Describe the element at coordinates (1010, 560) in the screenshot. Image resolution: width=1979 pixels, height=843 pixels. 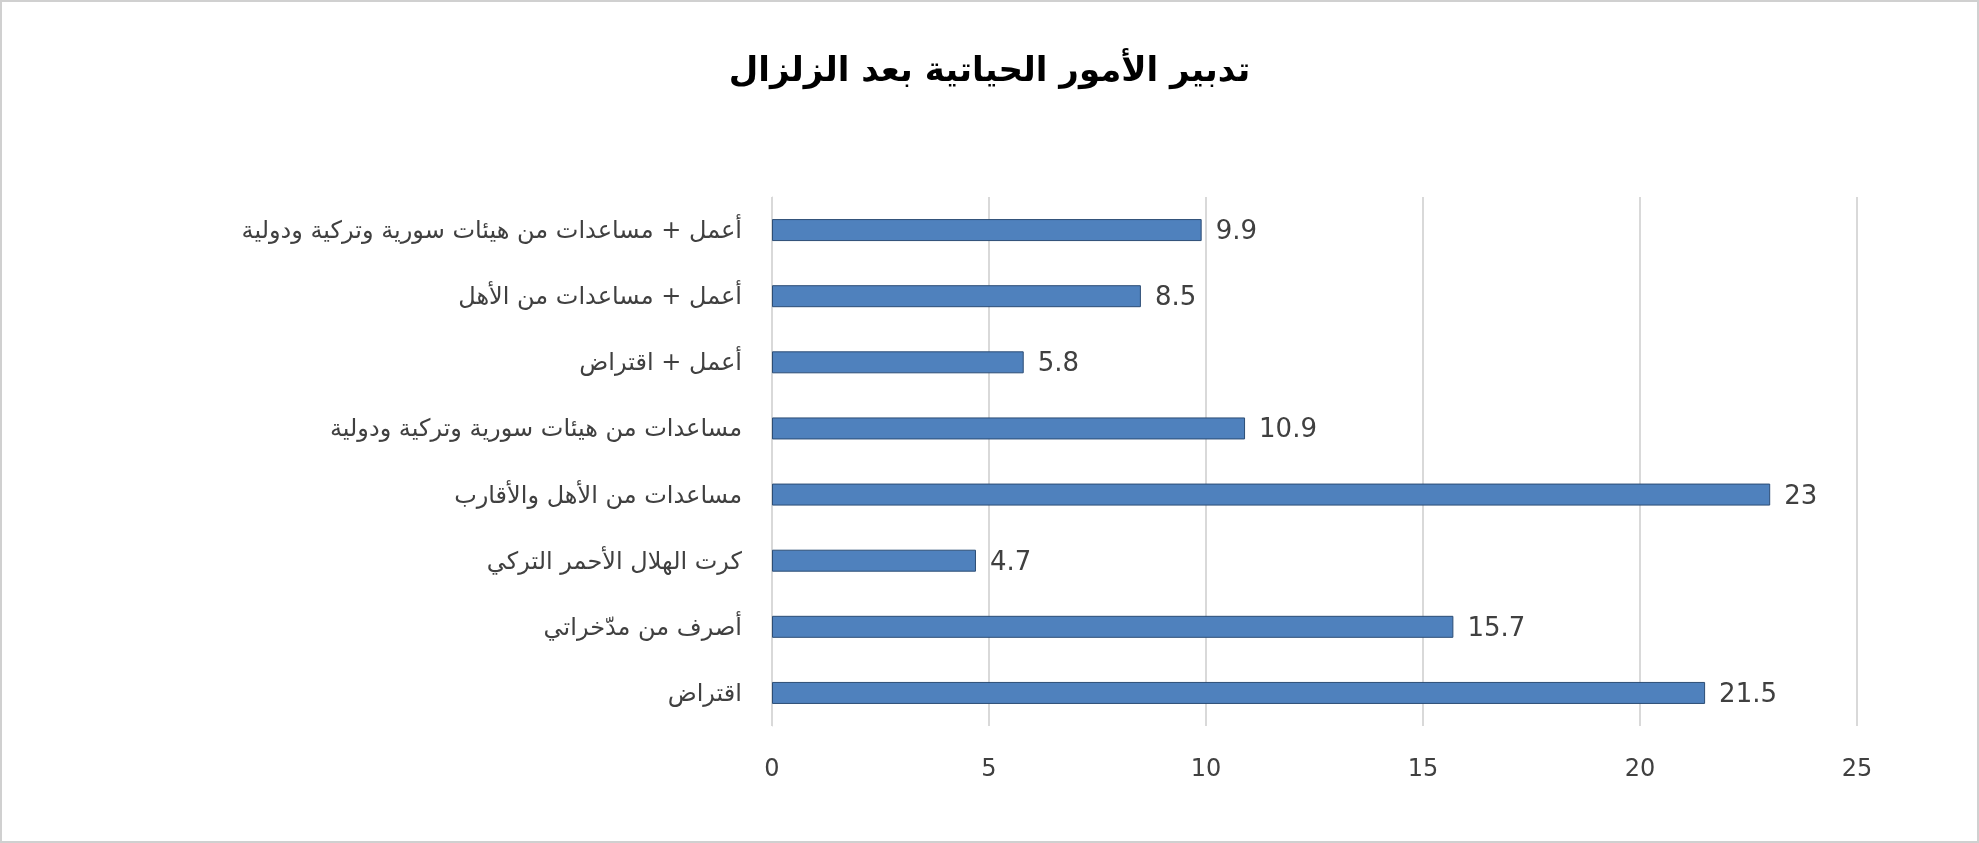
I see `data-label: 4.7` at that location.